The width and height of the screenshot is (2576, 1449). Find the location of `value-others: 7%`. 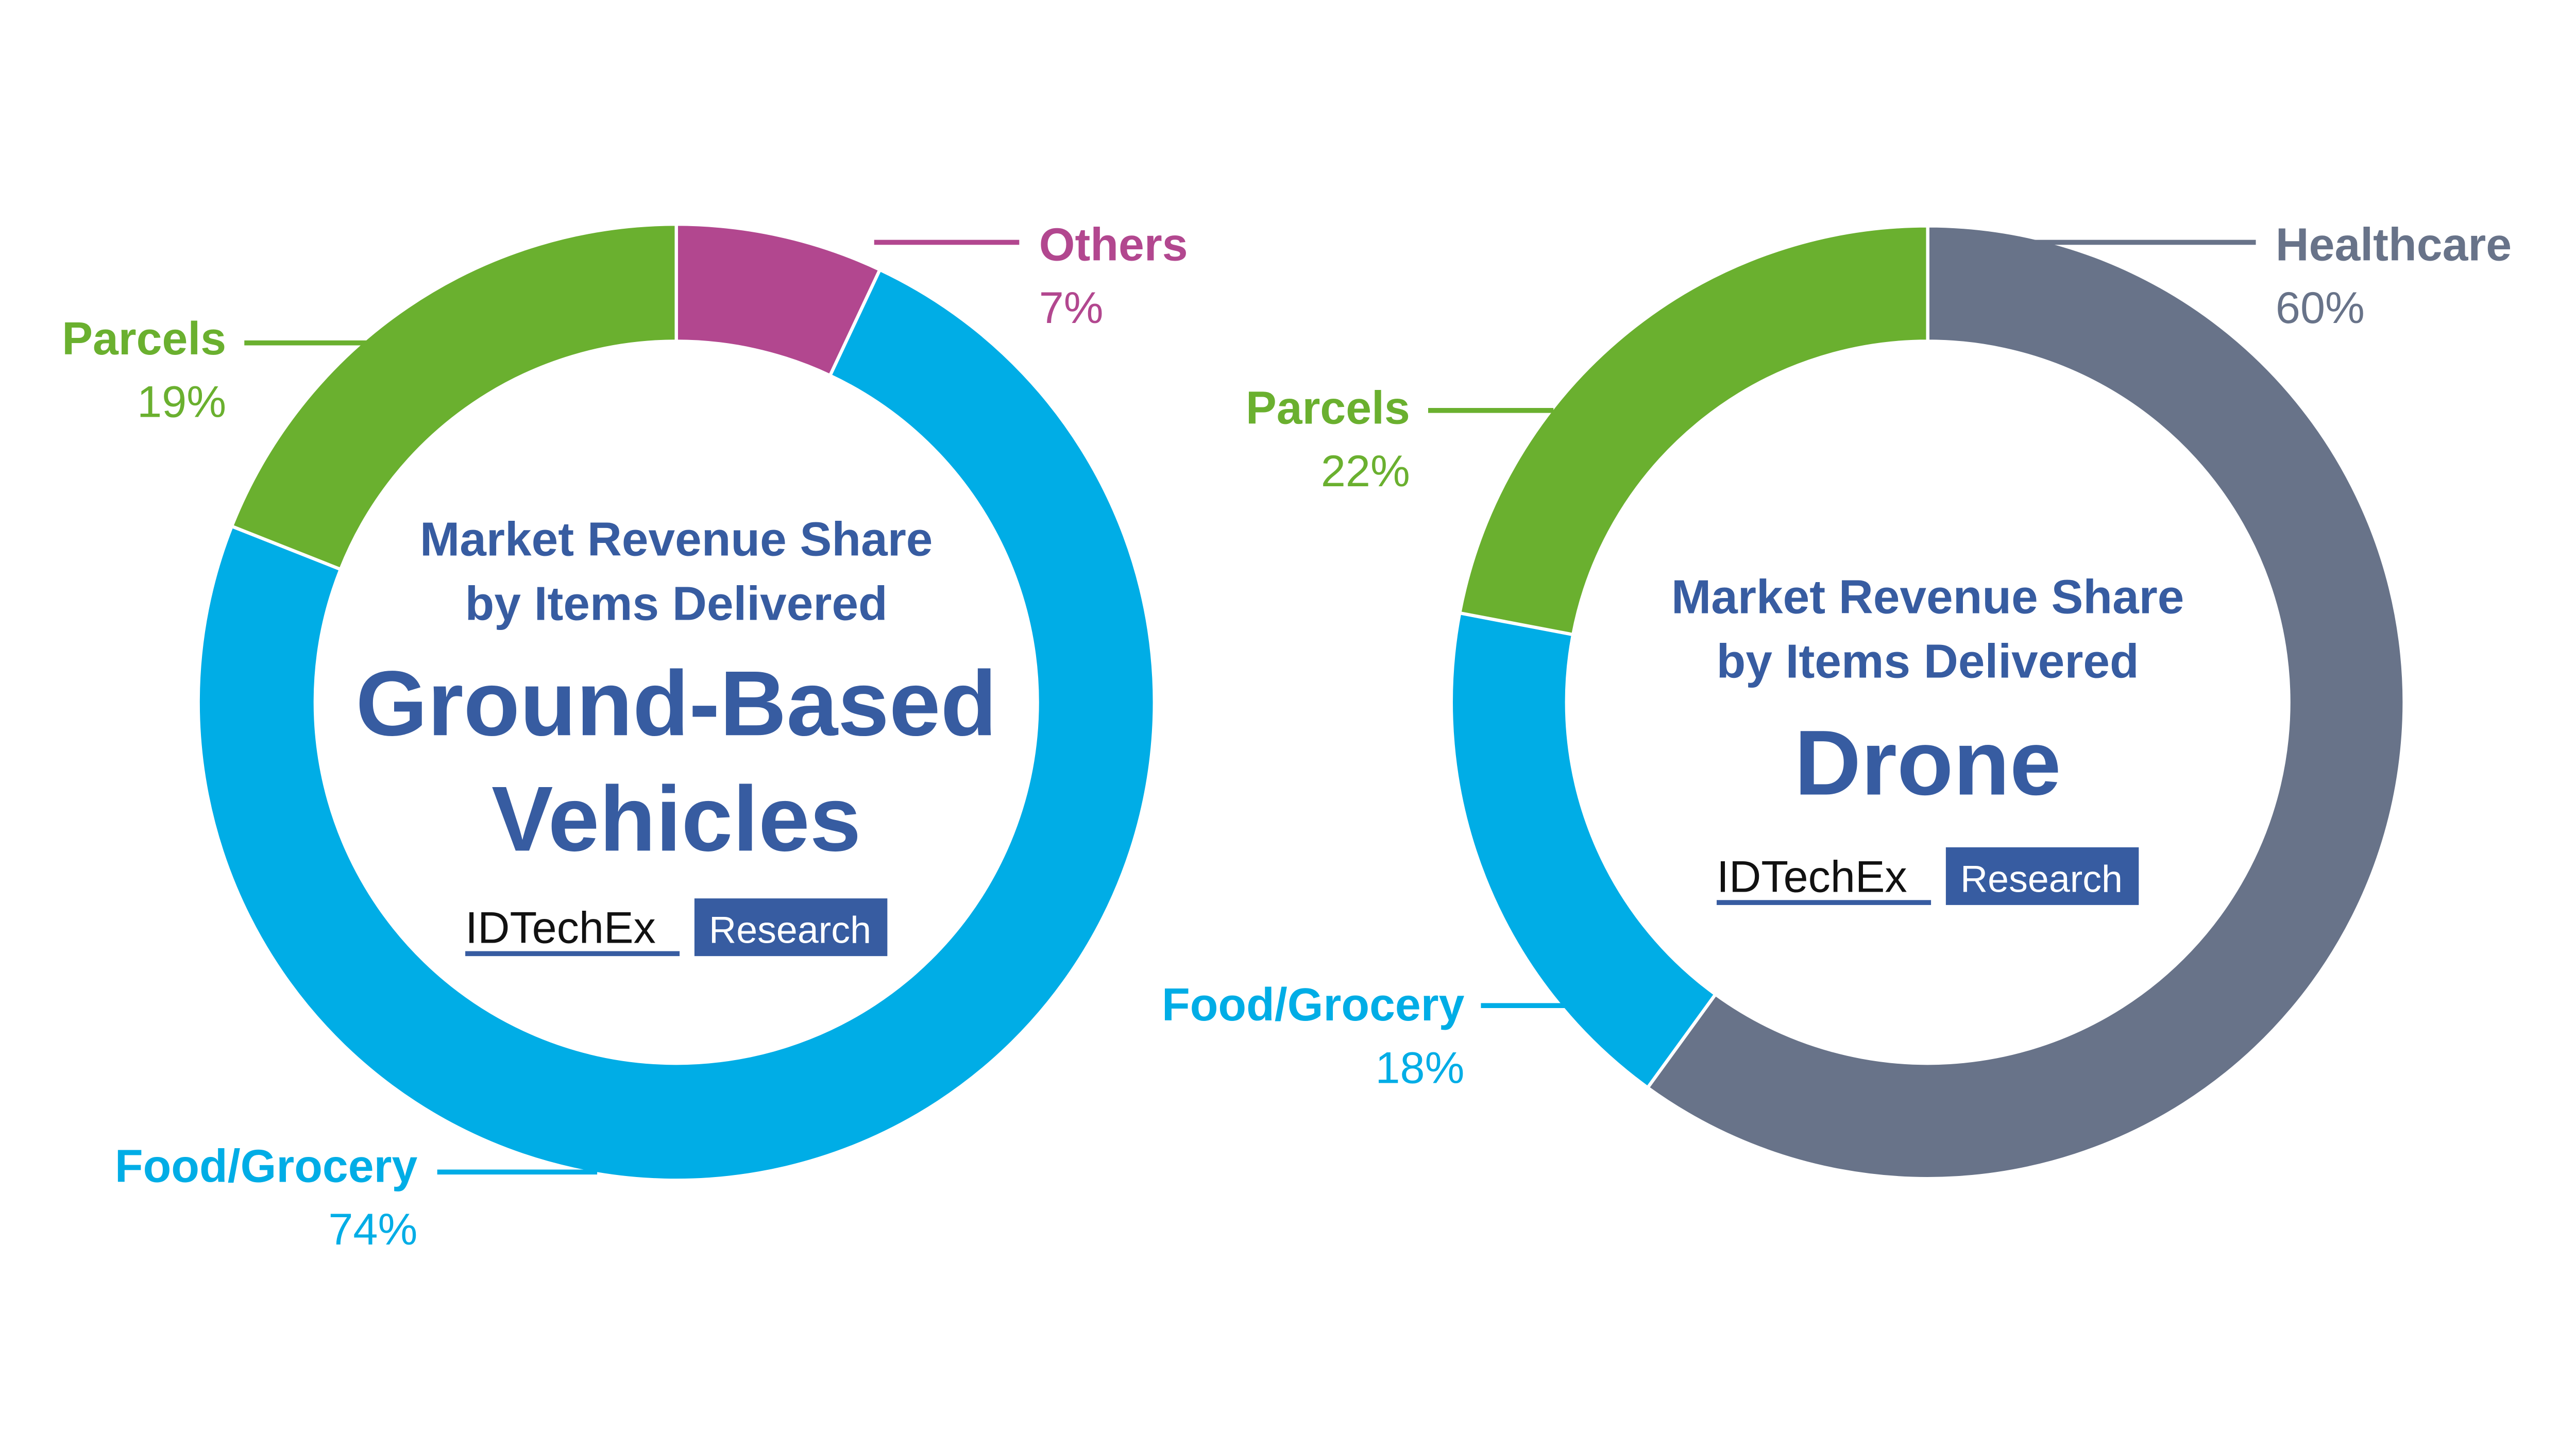

value-others: 7% is located at coordinates (1071, 308).